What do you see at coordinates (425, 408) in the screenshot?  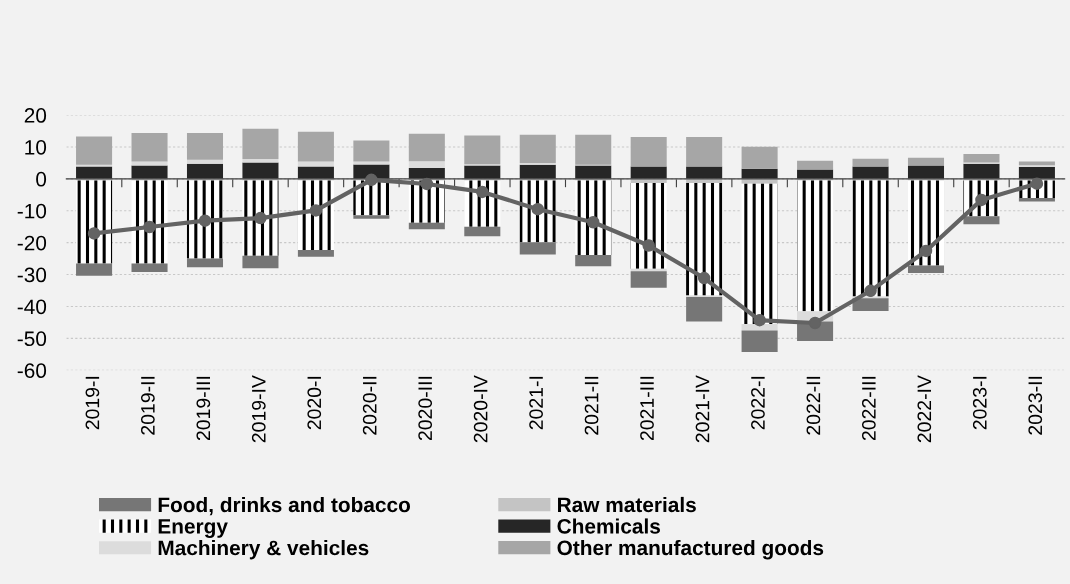 I see `x-tick-label: 2020-III` at bounding box center [425, 408].